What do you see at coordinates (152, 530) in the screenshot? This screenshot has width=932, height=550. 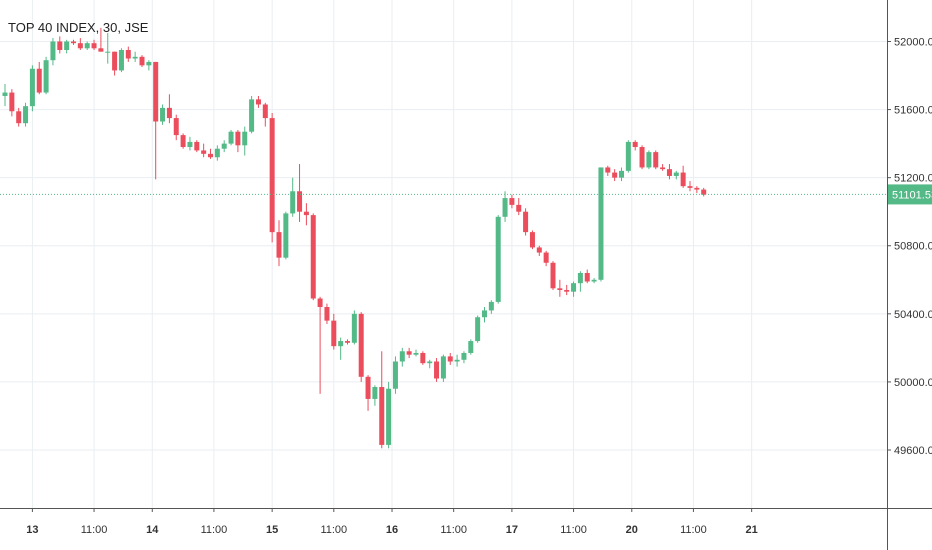 I see `x-tick-label: 14` at bounding box center [152, 530].